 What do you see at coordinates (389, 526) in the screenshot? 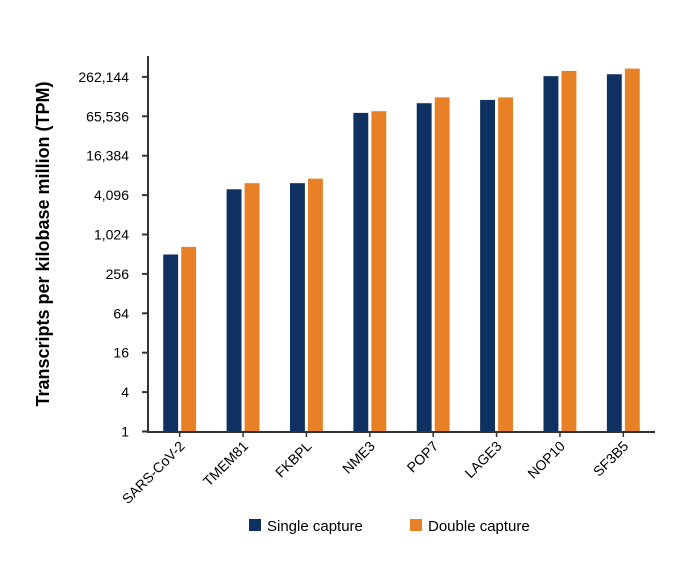
I see `legend: Single capture Double capture` at bounding box center [389, 526].